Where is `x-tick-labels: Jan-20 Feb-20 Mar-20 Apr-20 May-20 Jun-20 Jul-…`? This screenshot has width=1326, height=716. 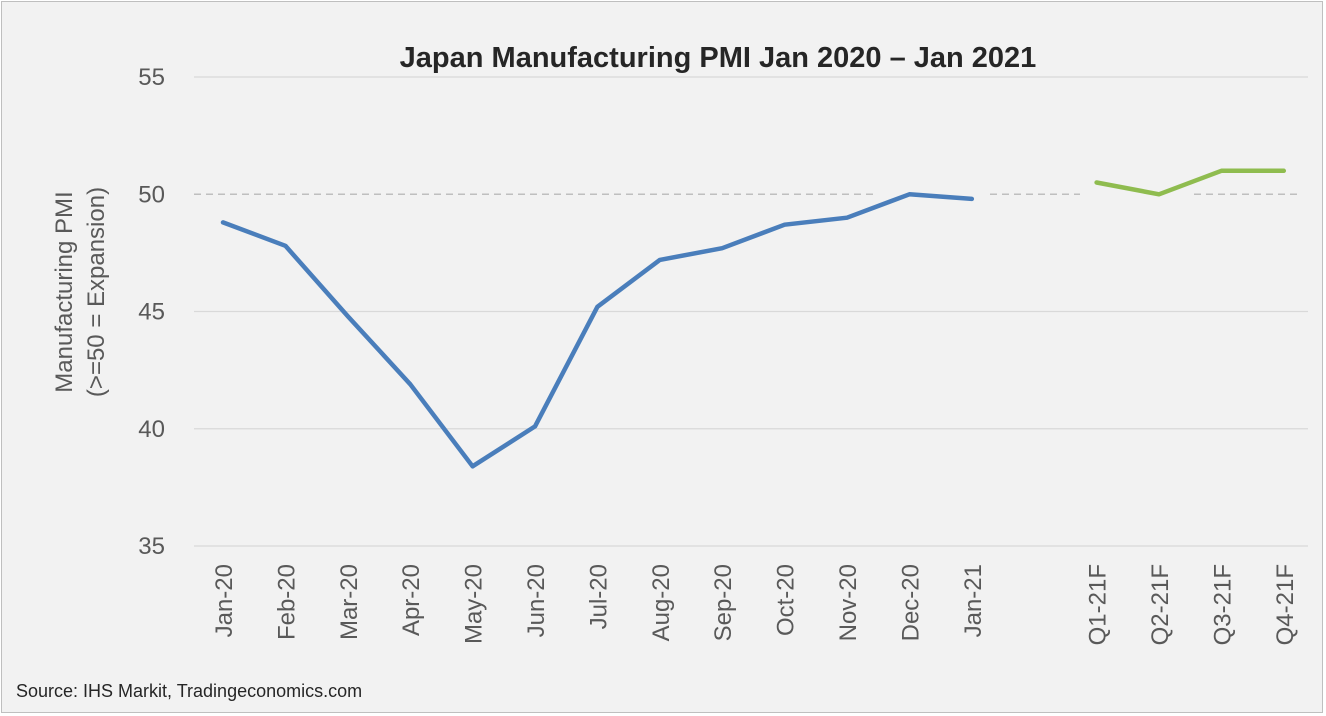
x-tick-labels: Jan-20 Feb-20 Mar-20 Apr-20 May-20 Jun-20 Jul-… is located at coordinates (755, 604).